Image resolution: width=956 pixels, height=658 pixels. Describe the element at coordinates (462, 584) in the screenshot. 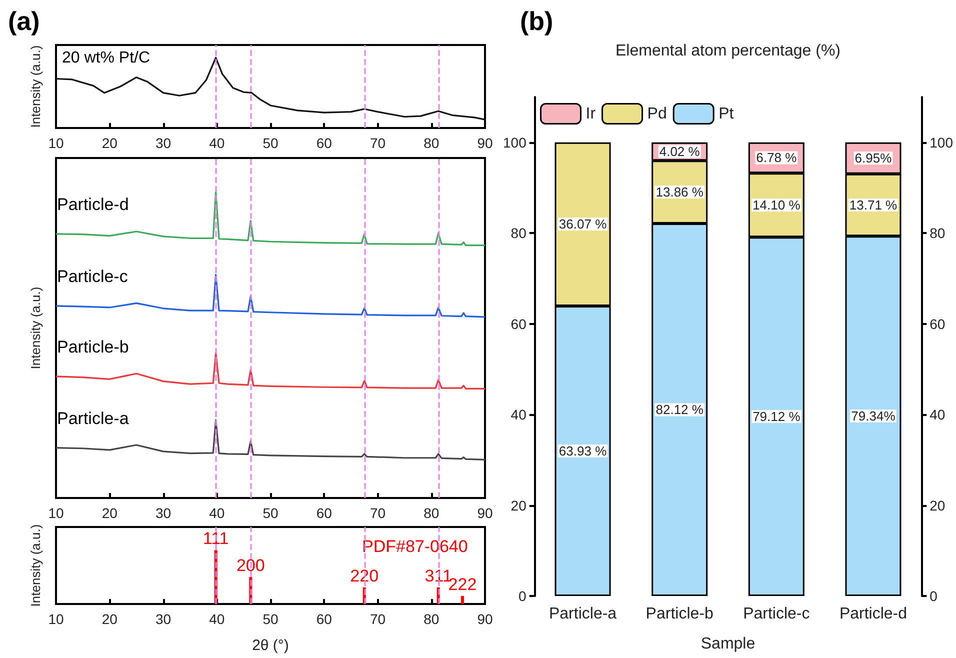

I see `annotation: 222` at that location.